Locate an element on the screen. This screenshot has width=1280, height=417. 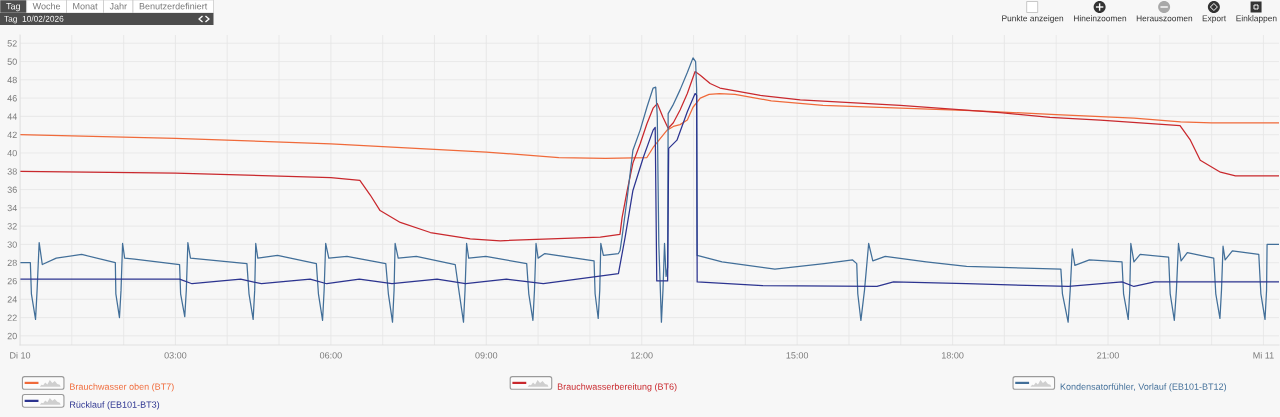
y-tick-label: 46 is located at coordinates (12, 98).